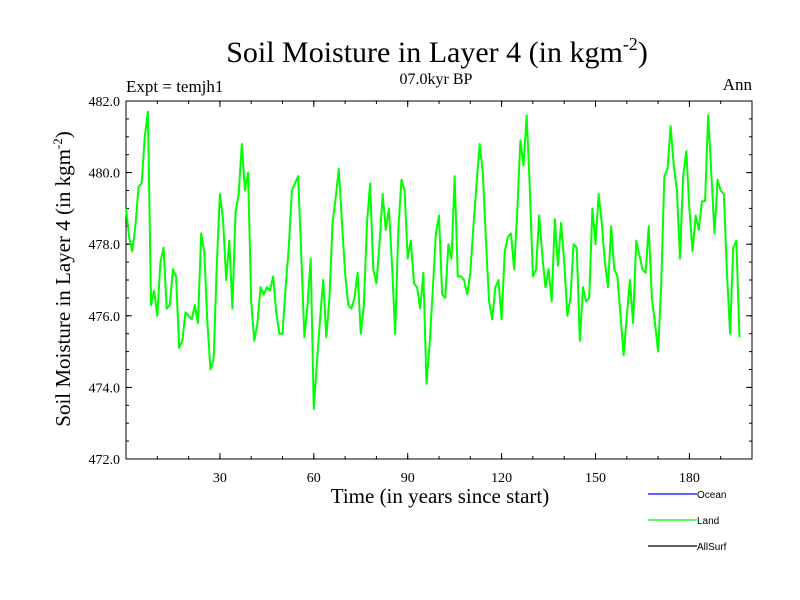 This screenshot has width=800, height=600. What do you see at coordinates (105, 174) in the screenshot?
I see `y-tick-label: 480.0` at bounding box center [105, 174].